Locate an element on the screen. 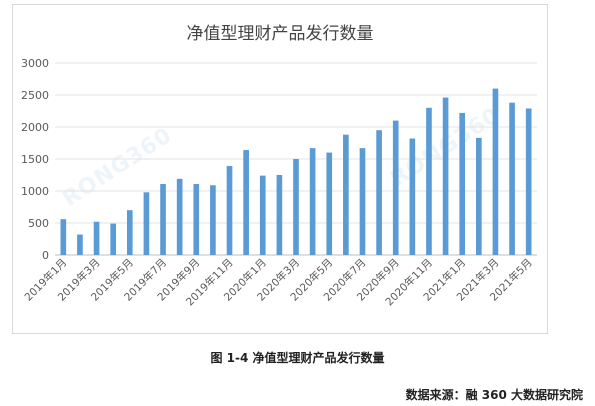  figure-caption: 图 1-4 净值型理财产品发行数量 is located at coordinates (297, 358).